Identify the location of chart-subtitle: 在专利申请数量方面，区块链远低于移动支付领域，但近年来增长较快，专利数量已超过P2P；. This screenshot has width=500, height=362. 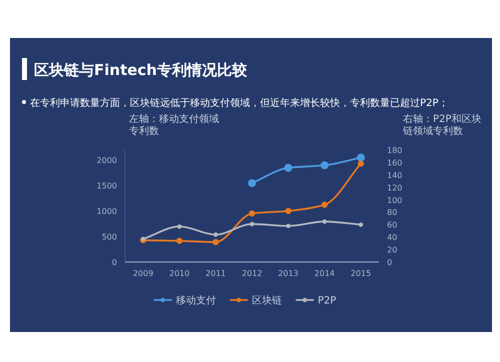
(239, 103).